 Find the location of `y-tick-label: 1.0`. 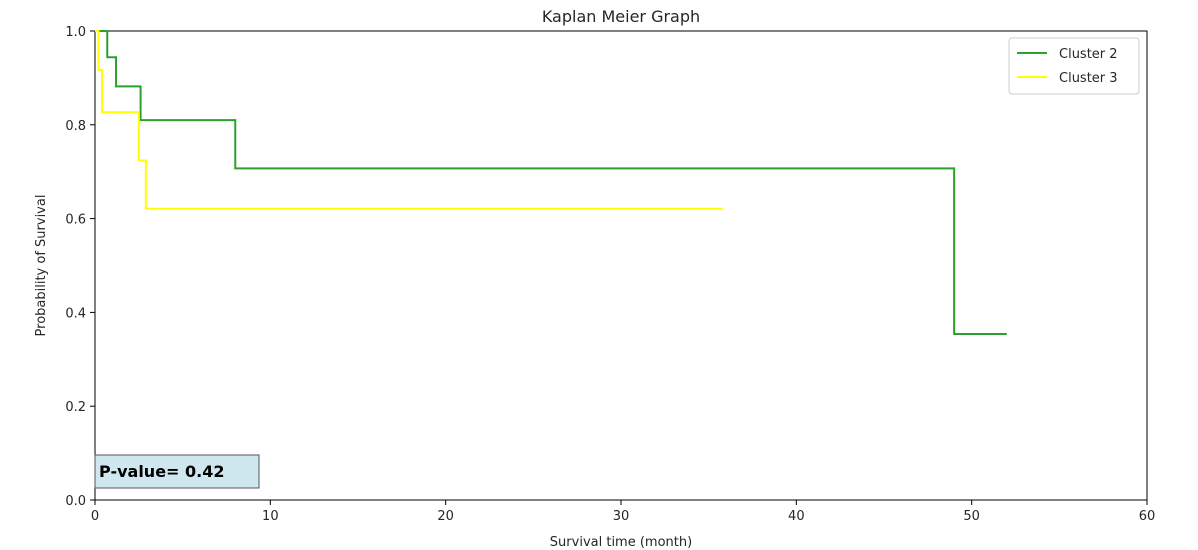

y-tick-label: 1.0 is located at coordinates (75, 32).